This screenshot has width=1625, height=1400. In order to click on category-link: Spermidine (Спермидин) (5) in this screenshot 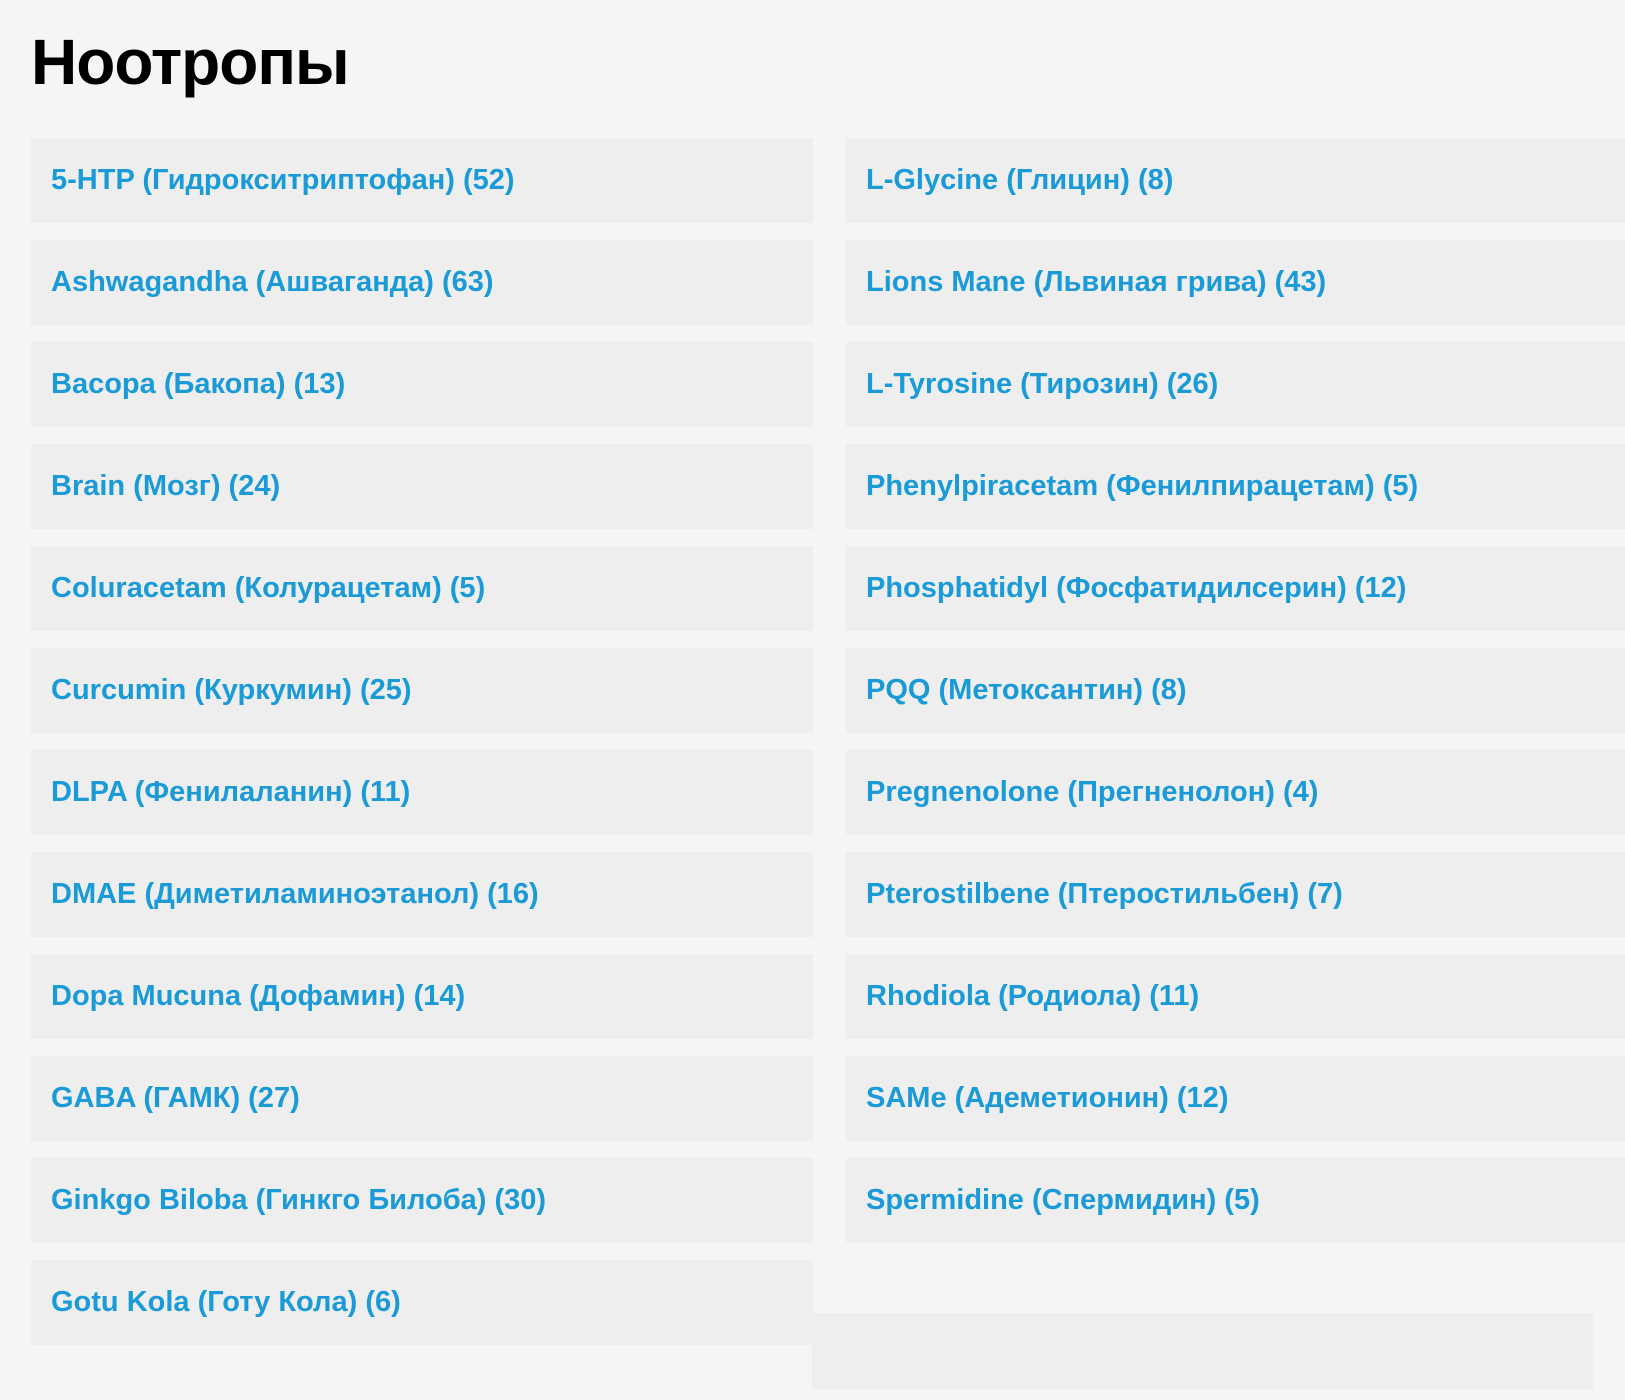, I will do `click(1063, 1200)`.